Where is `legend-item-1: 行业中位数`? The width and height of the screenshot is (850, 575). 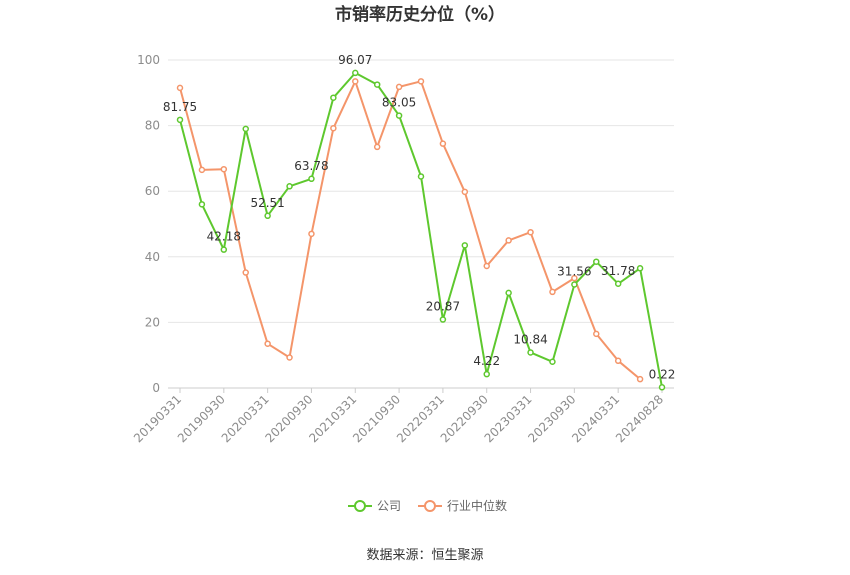
legend-item-1: 行业中位数 is located at coordinates (462, 505).